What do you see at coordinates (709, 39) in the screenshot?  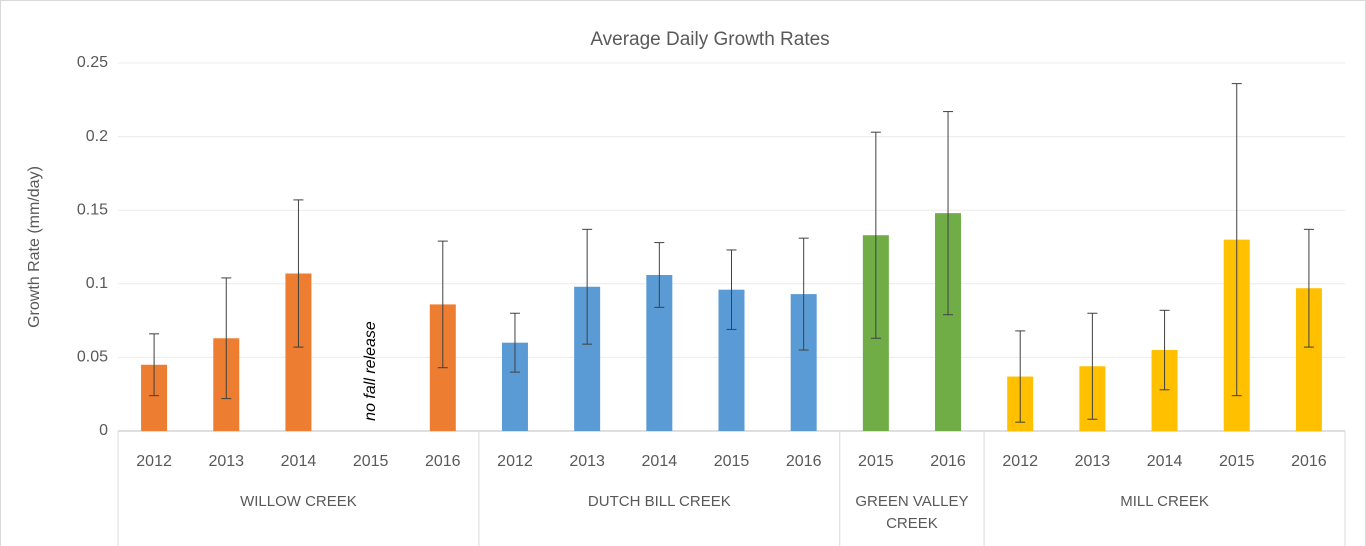 I see `chart-title: Average Daily Growth Rates` at bounding box center [709, 39].